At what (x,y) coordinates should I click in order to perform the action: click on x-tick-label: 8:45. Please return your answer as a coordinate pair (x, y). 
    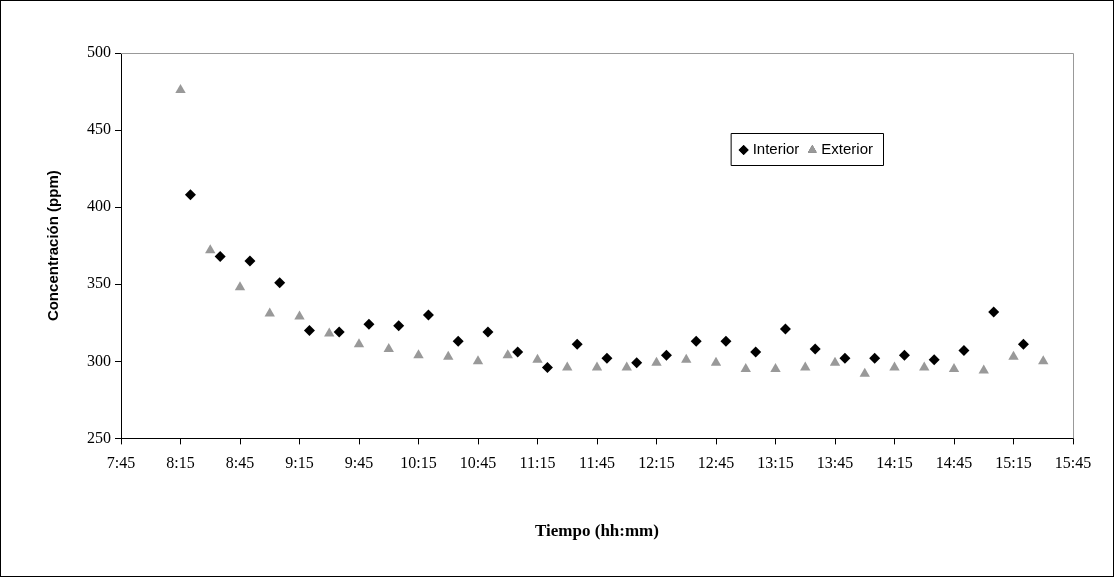
    Looking at the image, I should click on (240, 463).